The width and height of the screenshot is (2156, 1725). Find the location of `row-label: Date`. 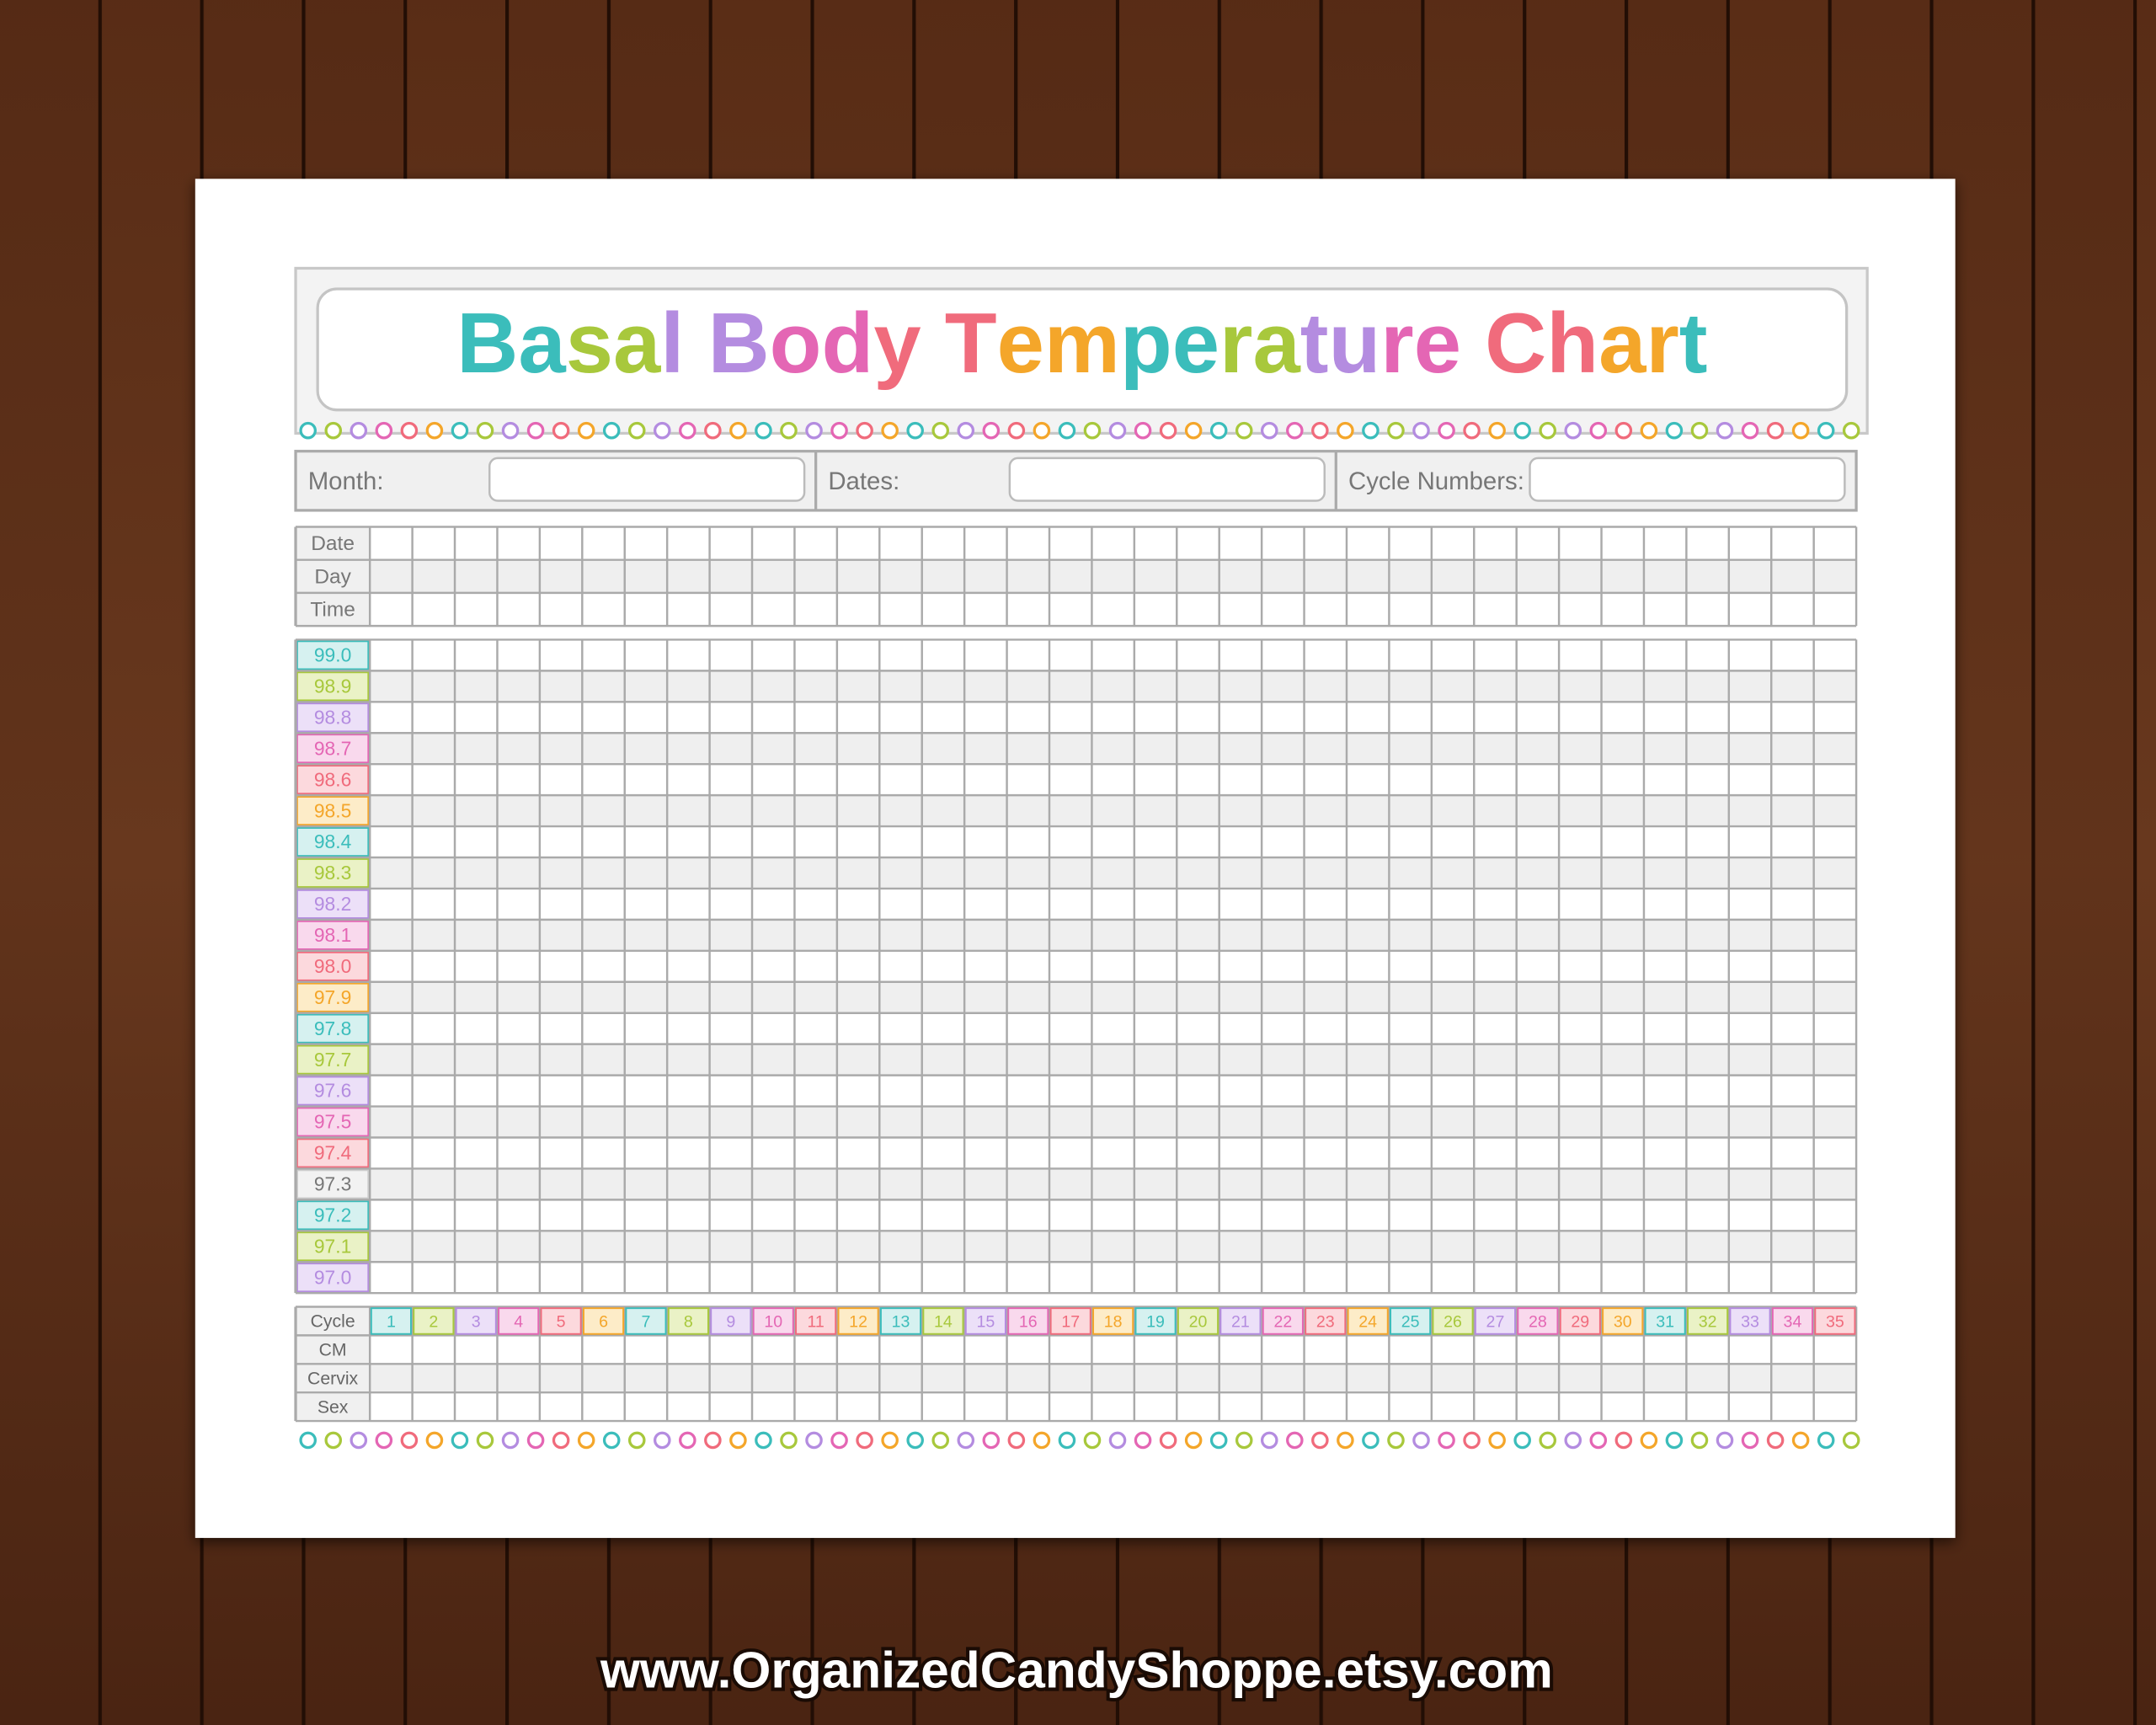

row-label: Date is located at coordinates (333, 543).